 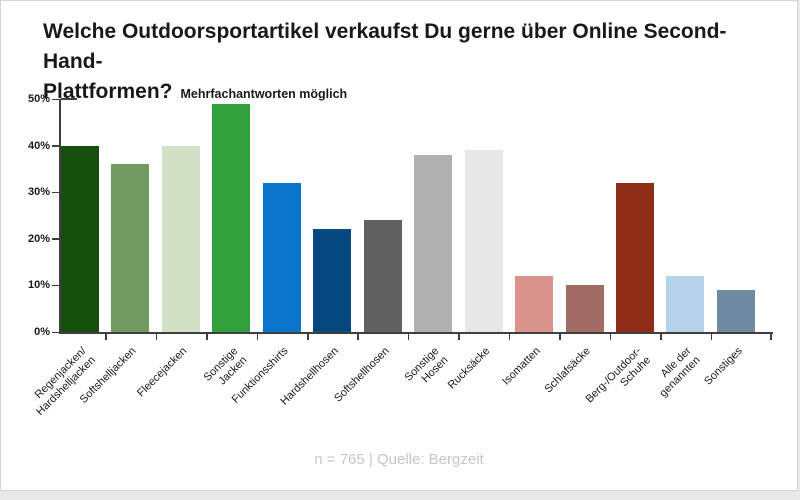 I want to click on bar-column-rucksäcke: Rucksäcke, so click(x=474, y=245).